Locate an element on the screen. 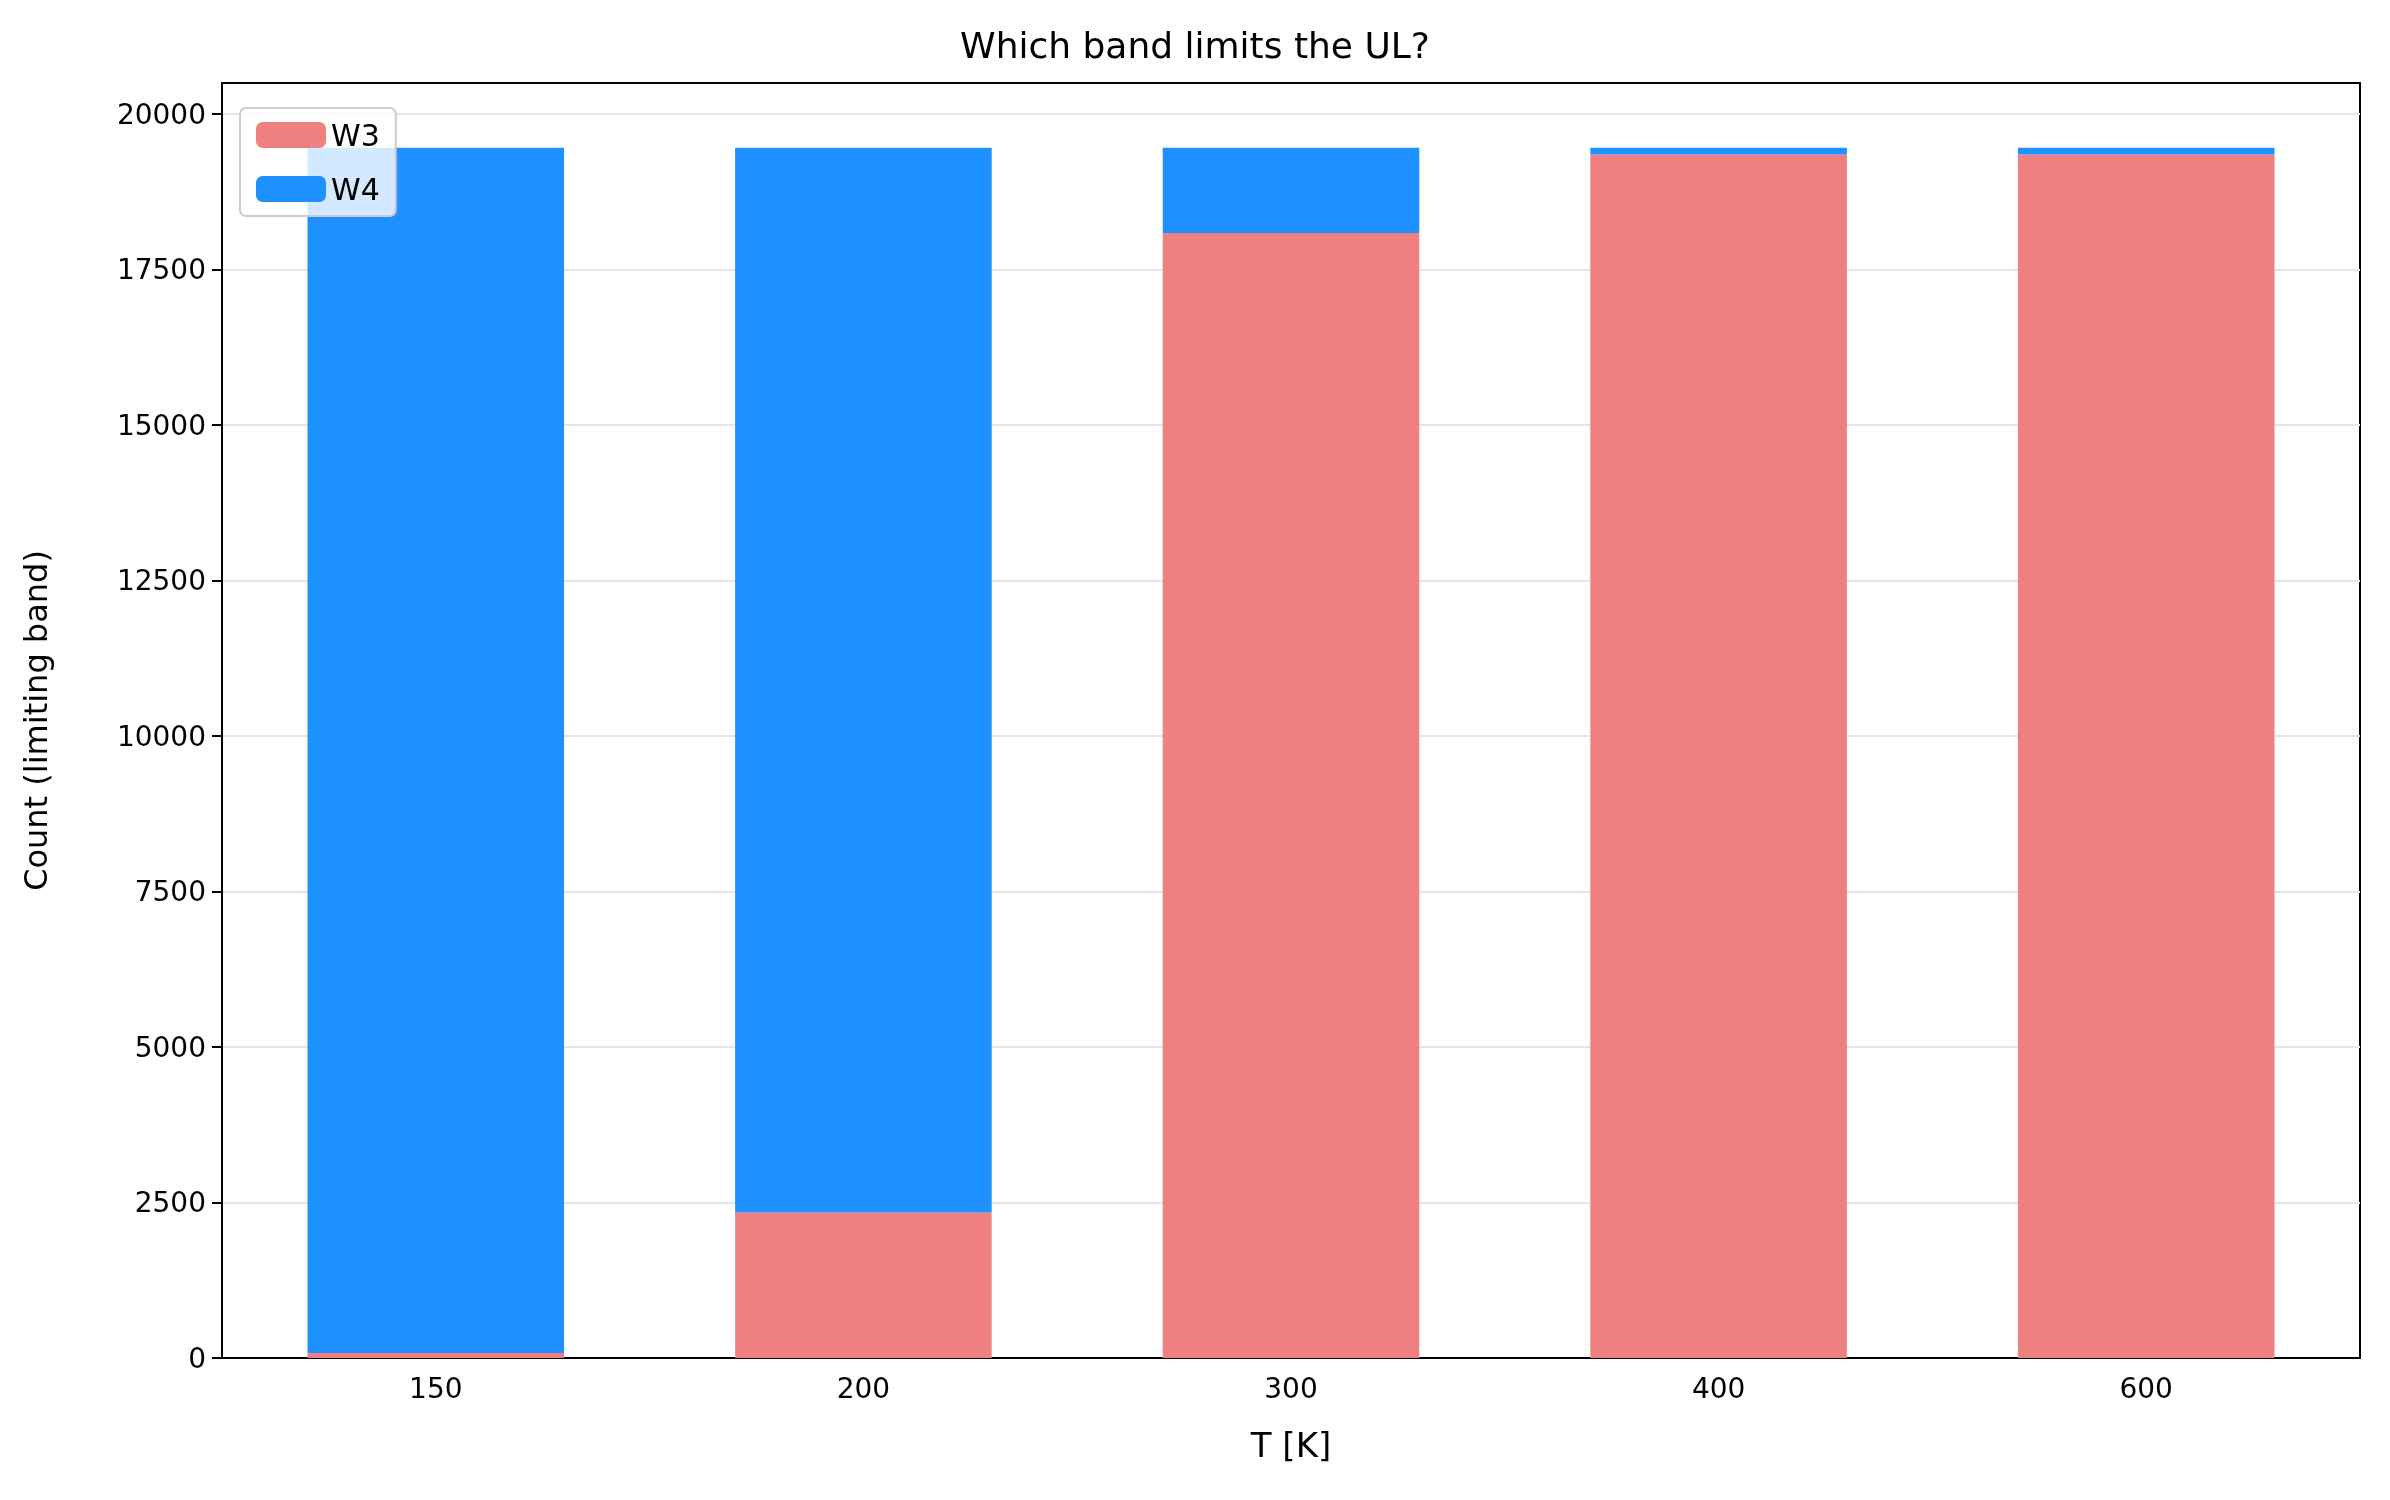  y-tick-label: 10000 is located at coordinates (161, 736).